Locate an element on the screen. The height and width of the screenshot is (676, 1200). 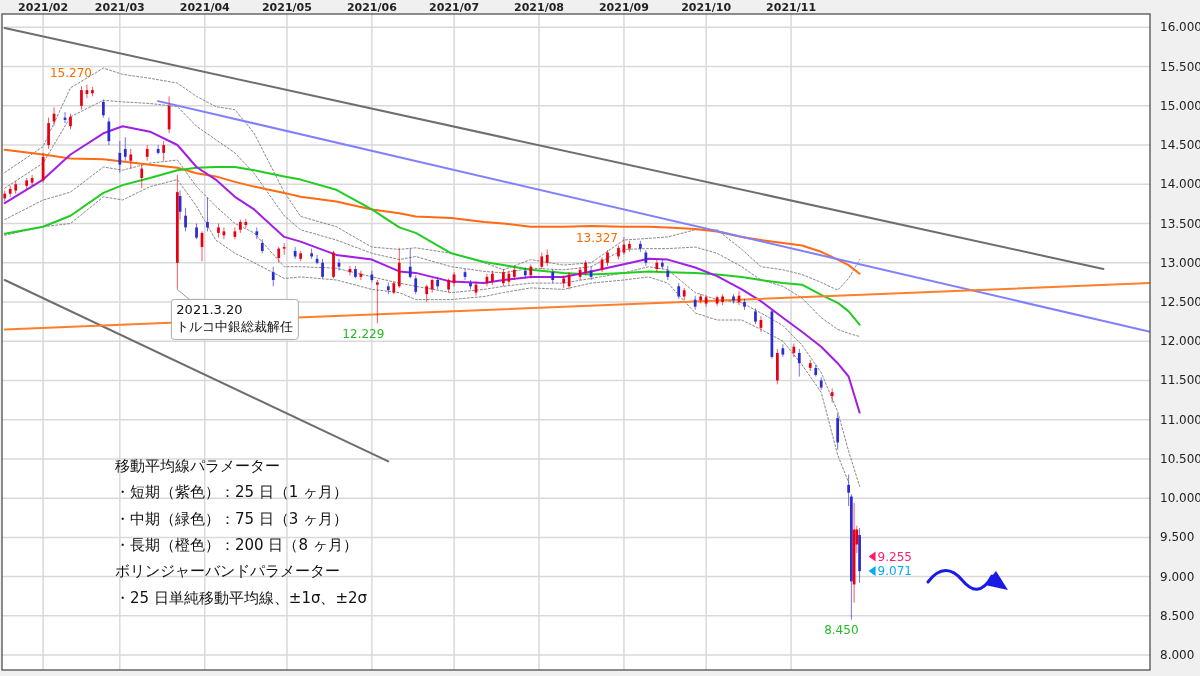
annotation: 2021.3.20 トルコ中銀総裁解任 is located at coordinates (235, 318).